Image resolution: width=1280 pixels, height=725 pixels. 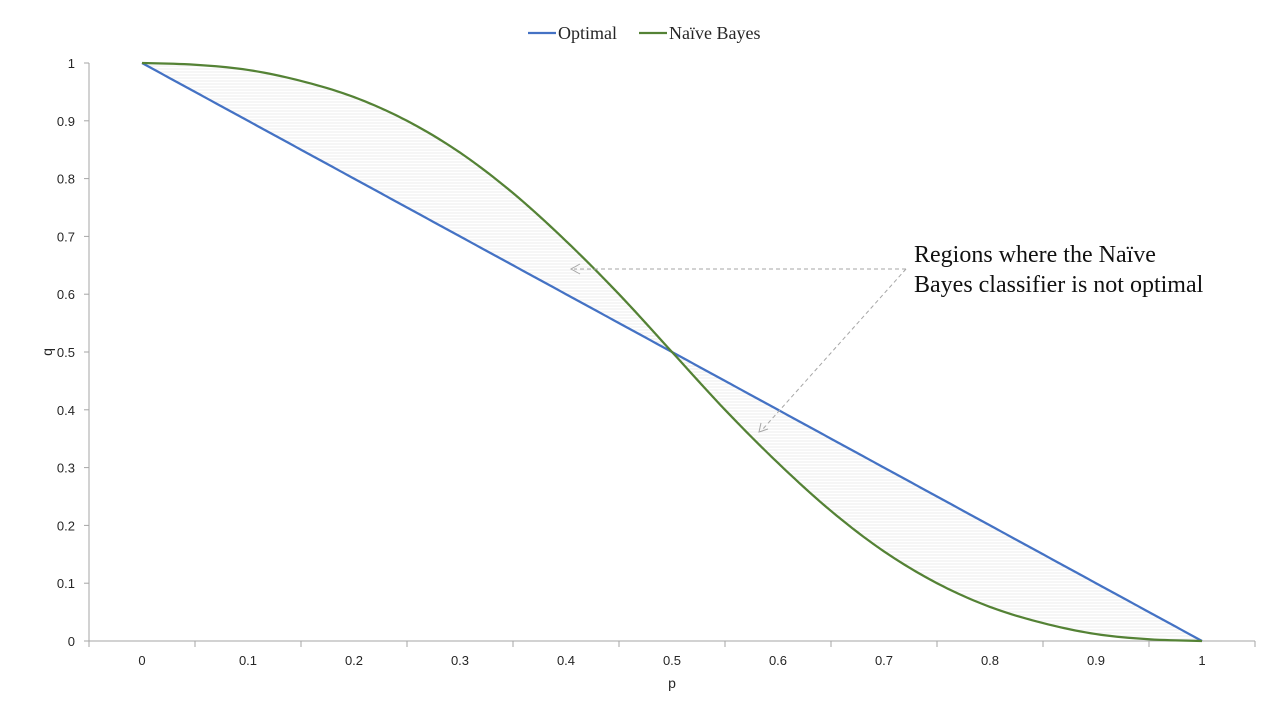 What do you see at coordinates (714, 33) in the screenshot?
I see `legend-label-naive-bayes: Naïve Bayes` at bounding box center [714, 33].